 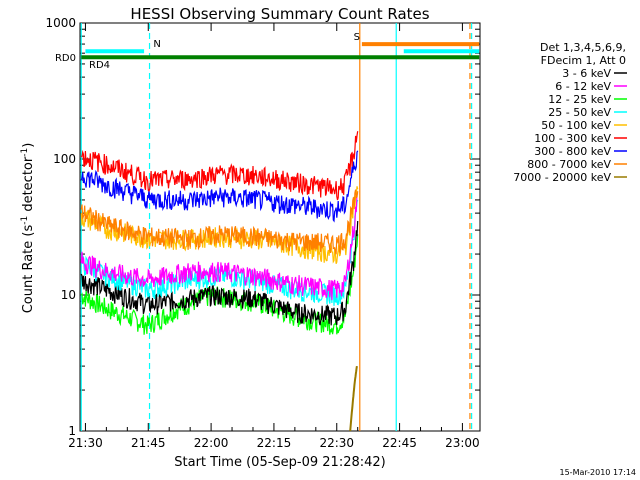 What do you see at coordinates (64, 159) in the screenshot?
I see `y-tick-label: 100` at bounding box center [64, 159].